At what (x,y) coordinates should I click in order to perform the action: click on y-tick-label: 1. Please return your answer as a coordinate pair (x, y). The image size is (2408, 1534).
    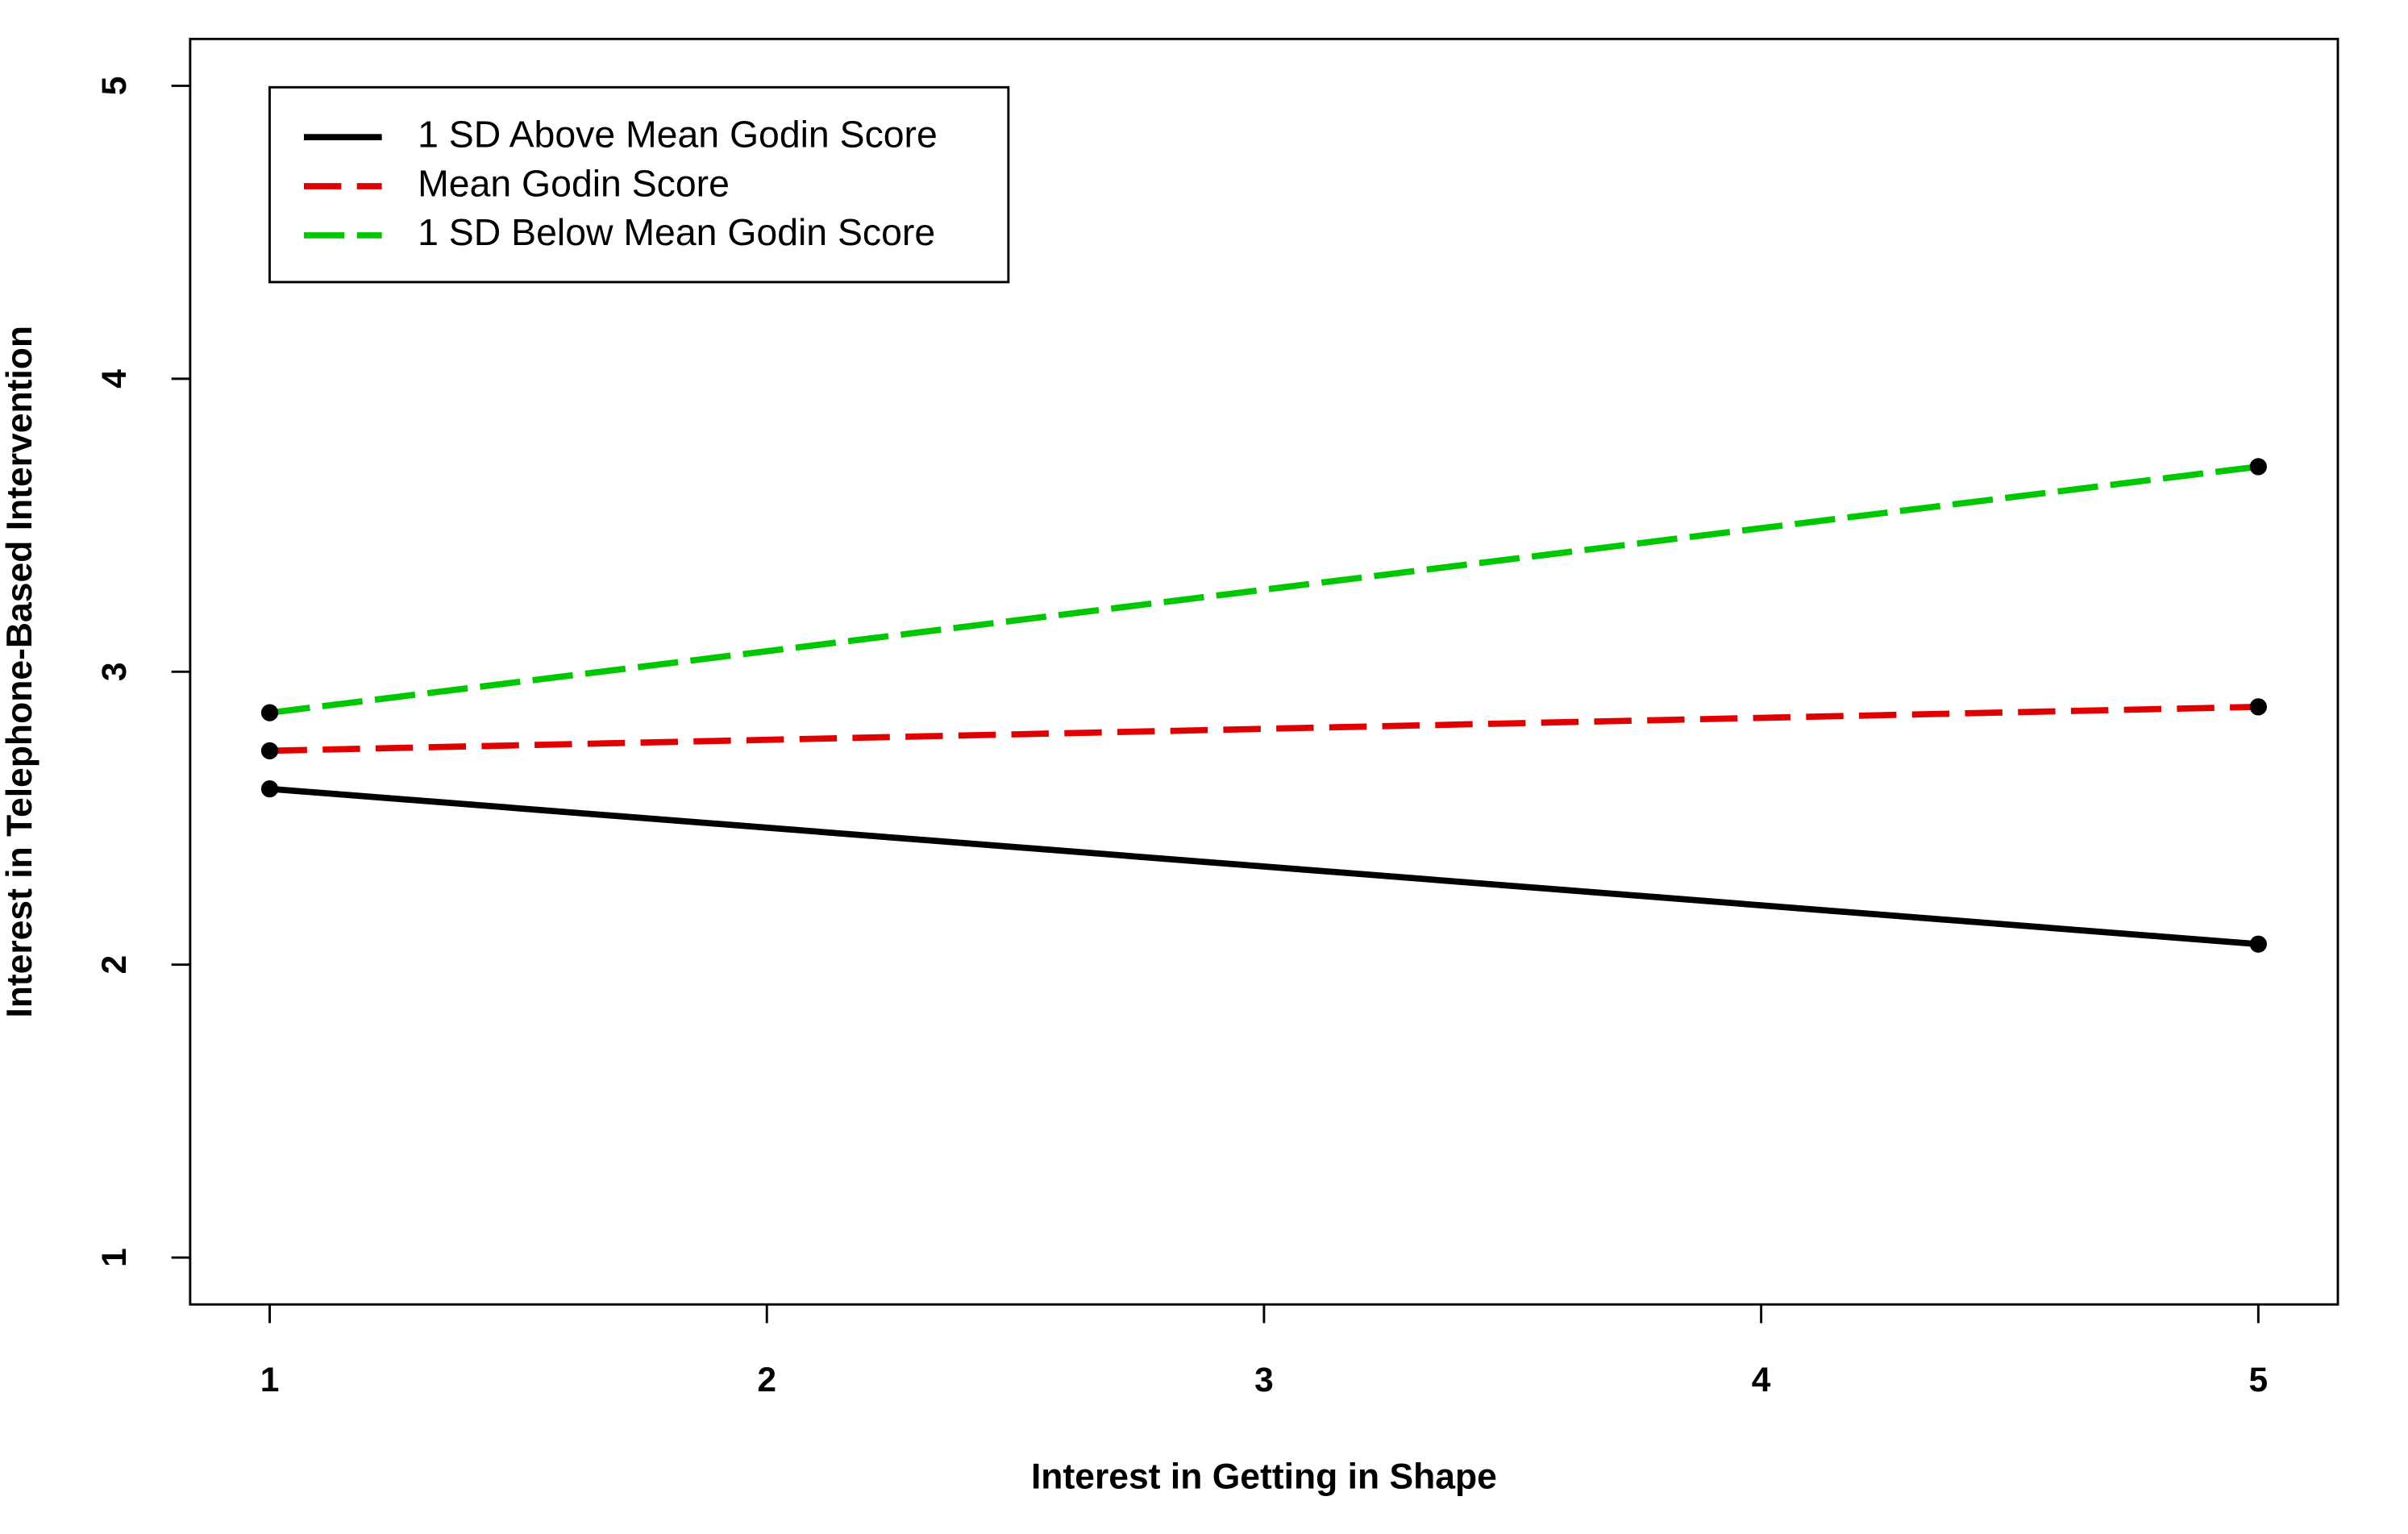
    Looking at the image, I should click on (114, 1257).